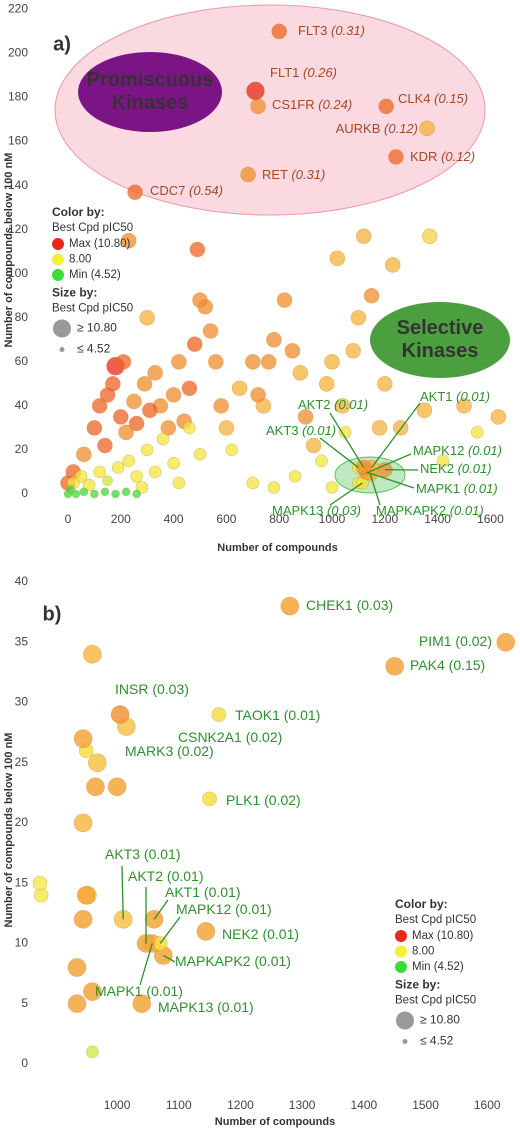  What do you see at coordinates (142, 854) in the screenshot?
I see `point-label-name: AKT3 (0.01)` at bounding box center [142, 854].